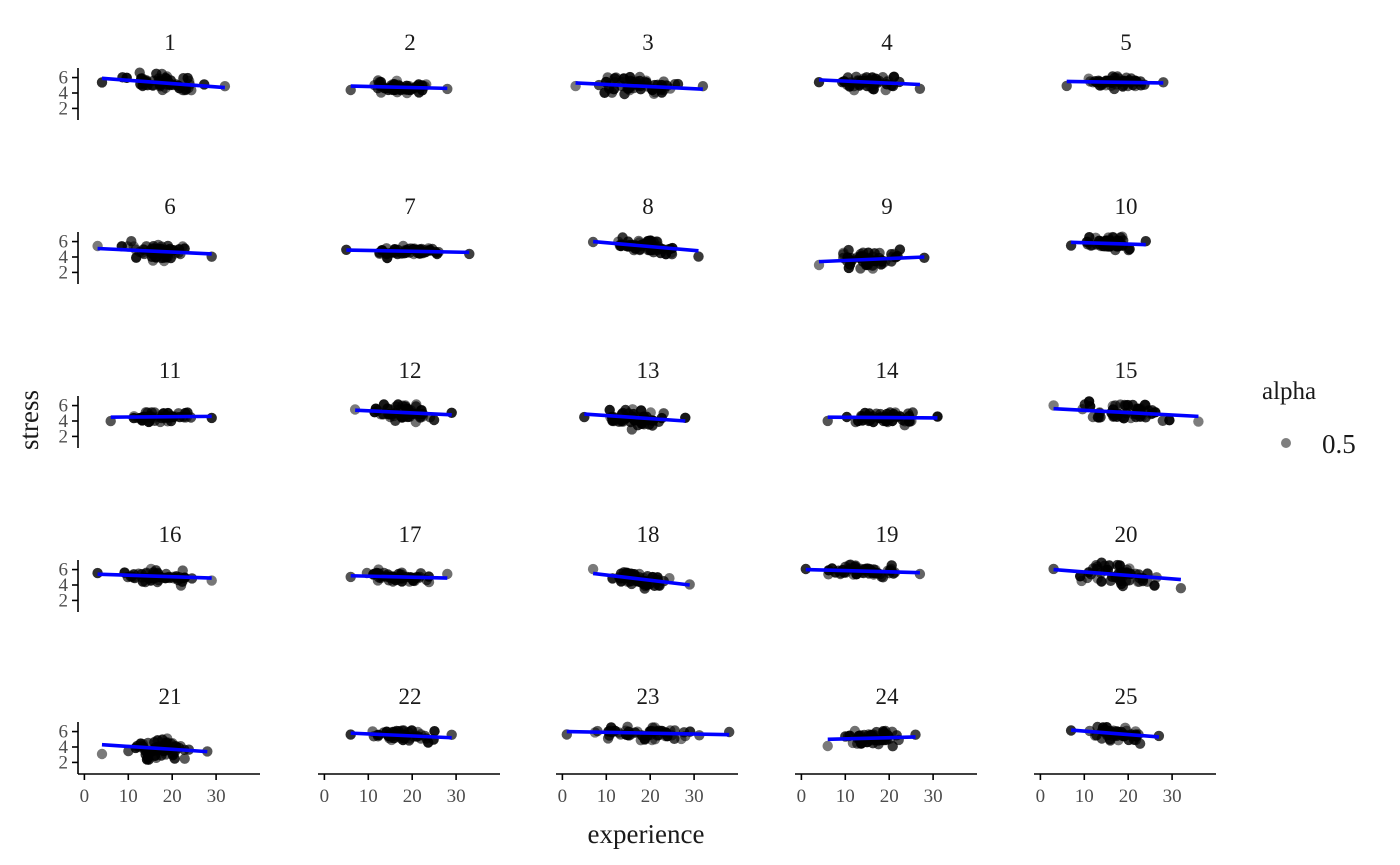 The width and height of the screenshot is (1400, 865). Describe the element at coordinates (1126, 392) in the screenshot. I see `facet-panel-15: 15` at that location.